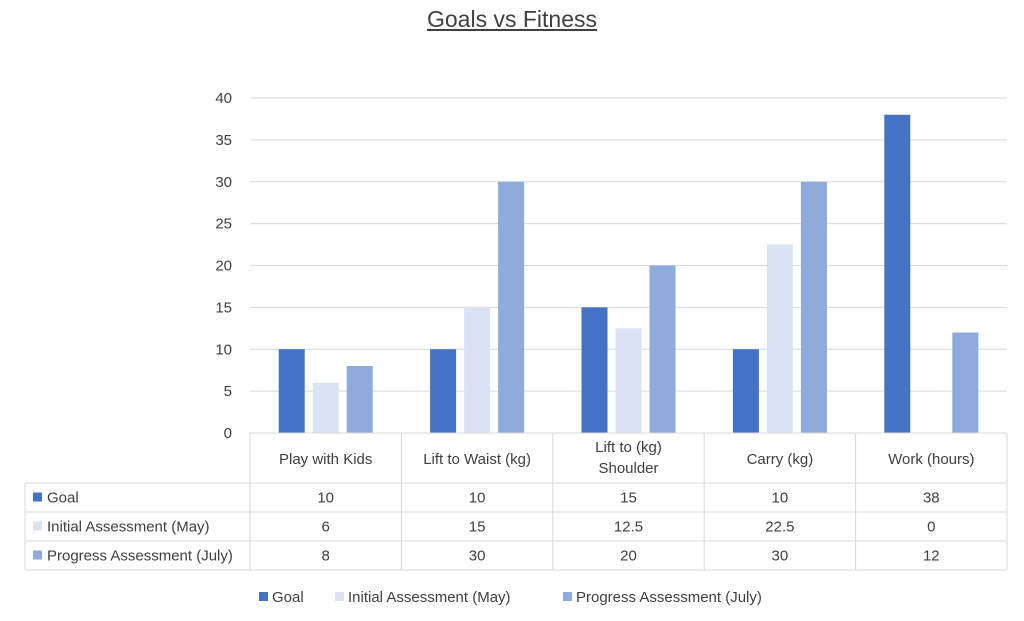 This screenshot has height=621, width=1024. Describe the element at coordinates (228, 391) in the screenshot. I see `y-tick-label: 5` at that location.